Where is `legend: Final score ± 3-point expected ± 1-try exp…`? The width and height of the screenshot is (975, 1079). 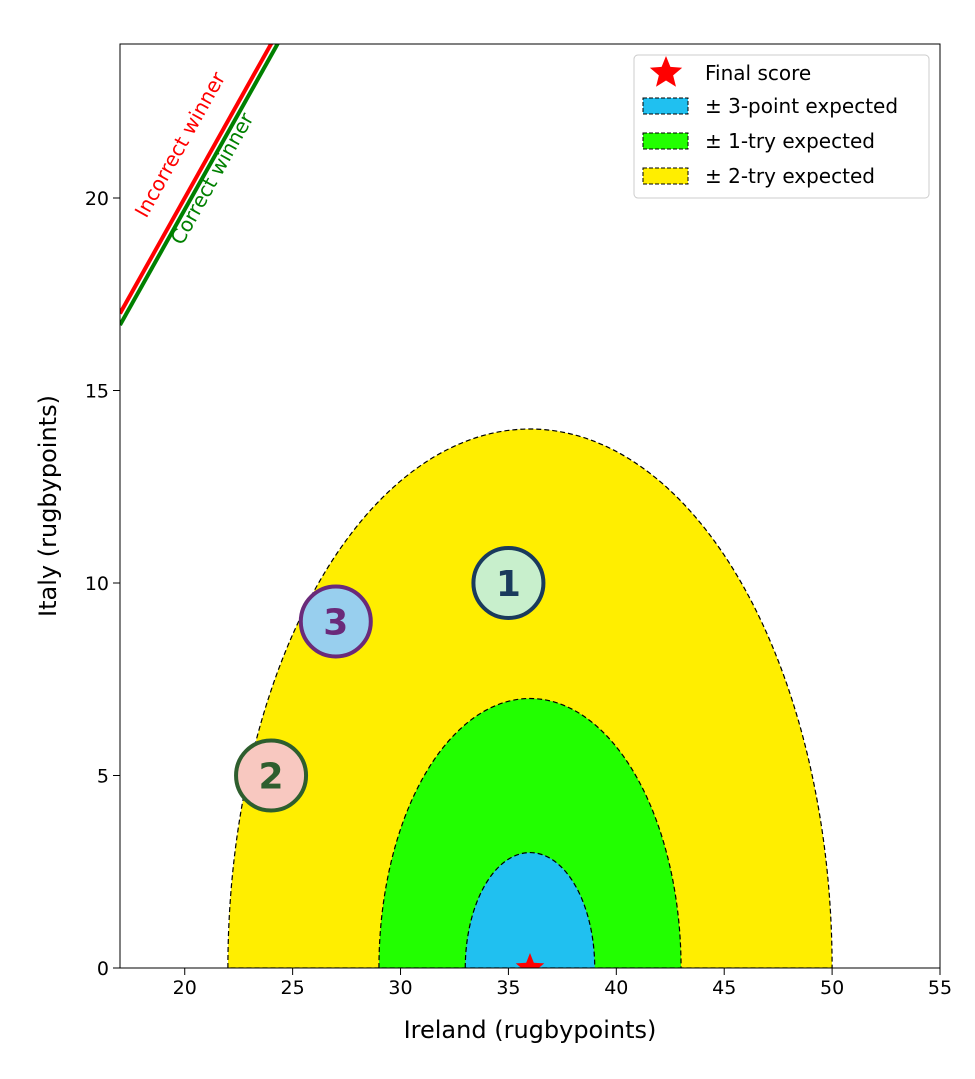
legend: Final score ± 3-point expected ± 1-try exp… is located at coordinates (781, 126).